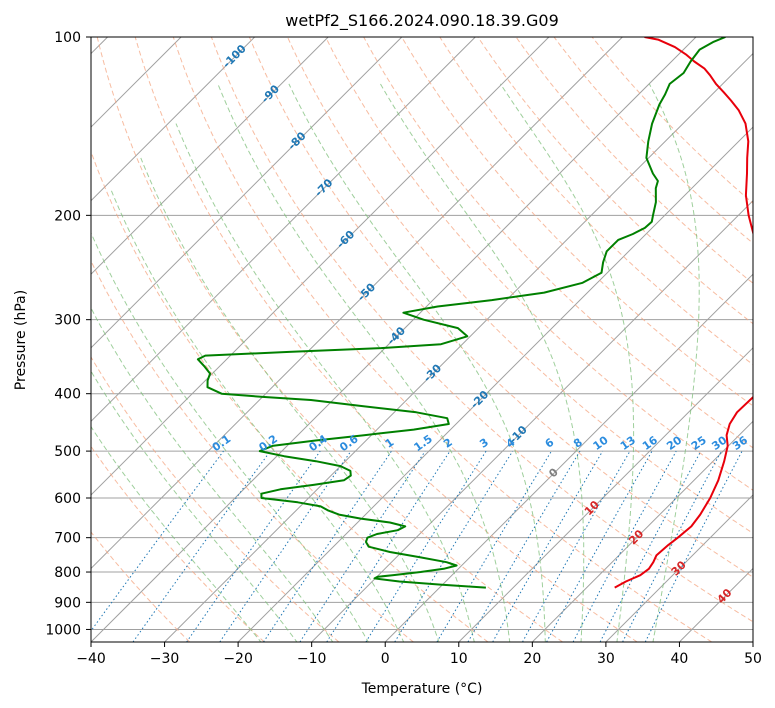 The height and width of the screenshot is (708, 775). Describe the element at coordinates (650, 443) in the screenshot. I see `mixing-ratio-label: 16` at that location.